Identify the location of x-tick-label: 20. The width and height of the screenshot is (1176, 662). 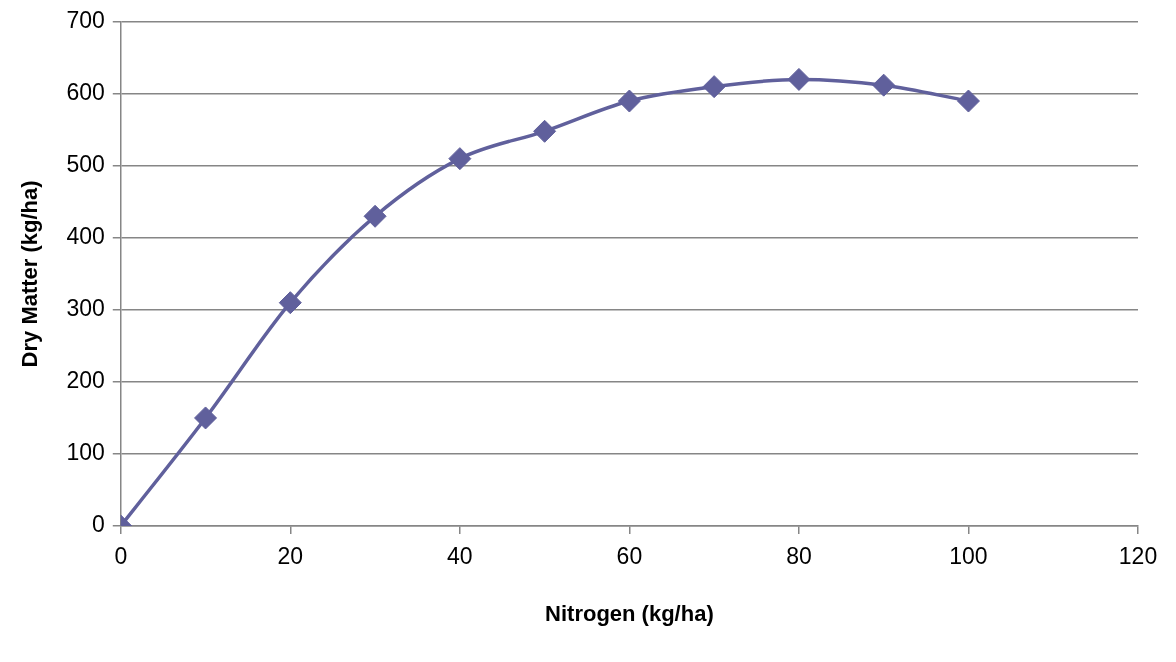
(290, 556).